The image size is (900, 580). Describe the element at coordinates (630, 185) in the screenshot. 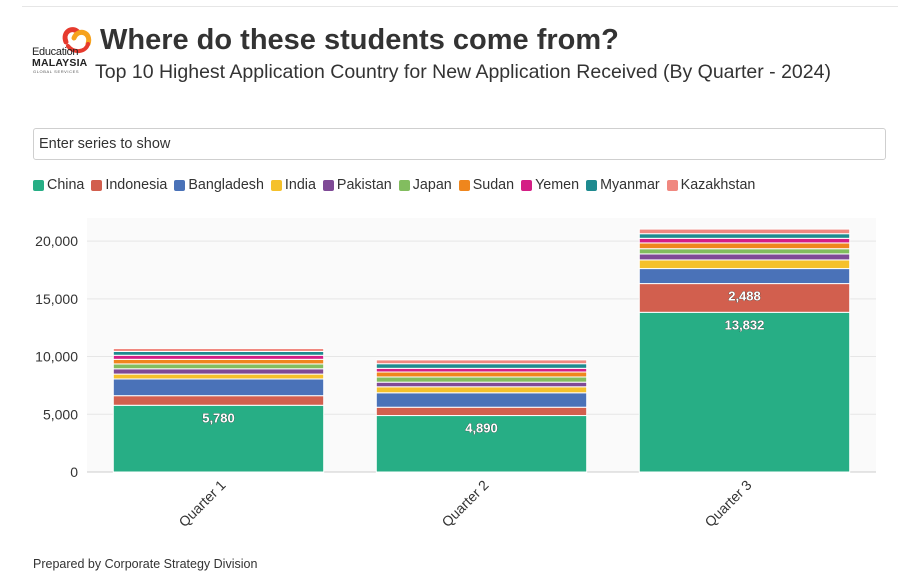

I see `legend-label: Myanmar` at that location.